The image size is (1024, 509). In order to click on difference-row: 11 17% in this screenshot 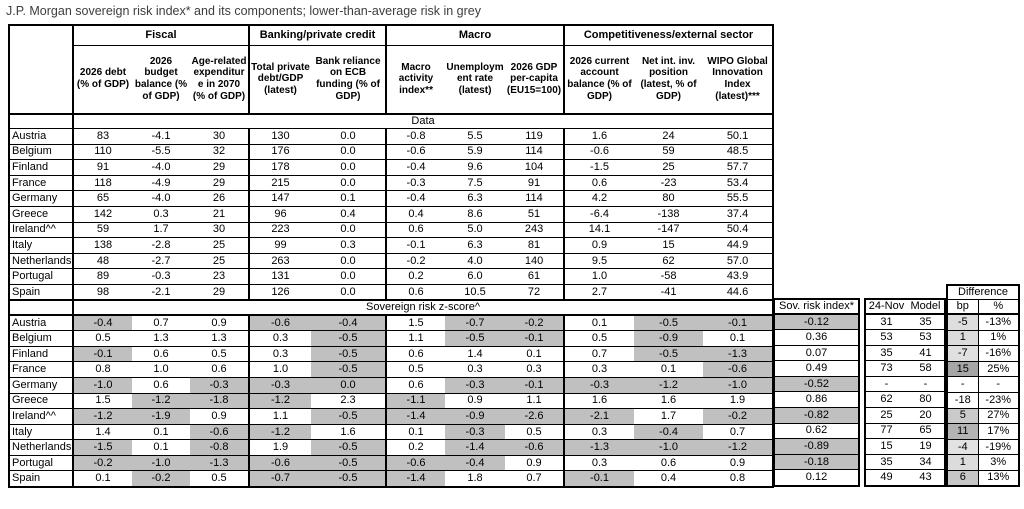, I will do `click(983, 431)`.